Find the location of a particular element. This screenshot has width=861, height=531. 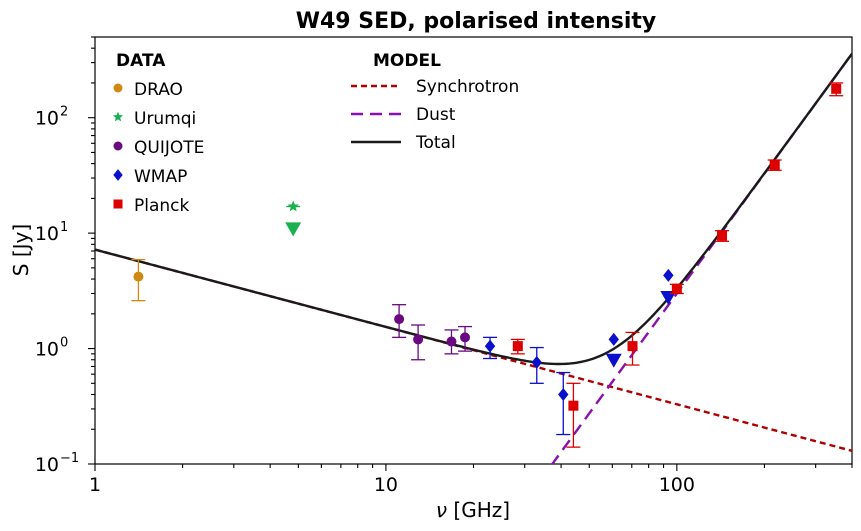

legend-label-urumqi: Urumqi is located at coordinates (165, 119).